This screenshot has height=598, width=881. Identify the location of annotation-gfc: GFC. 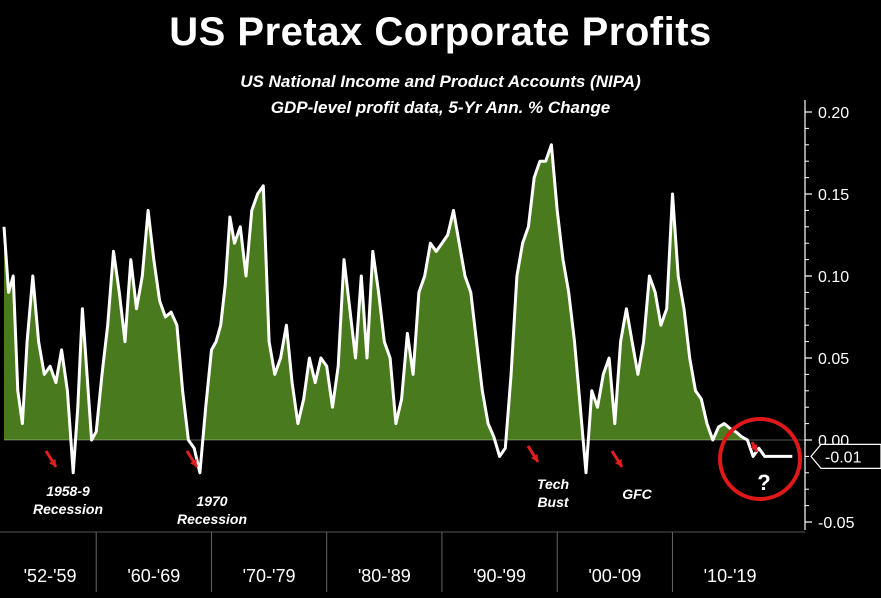
(637, 494).